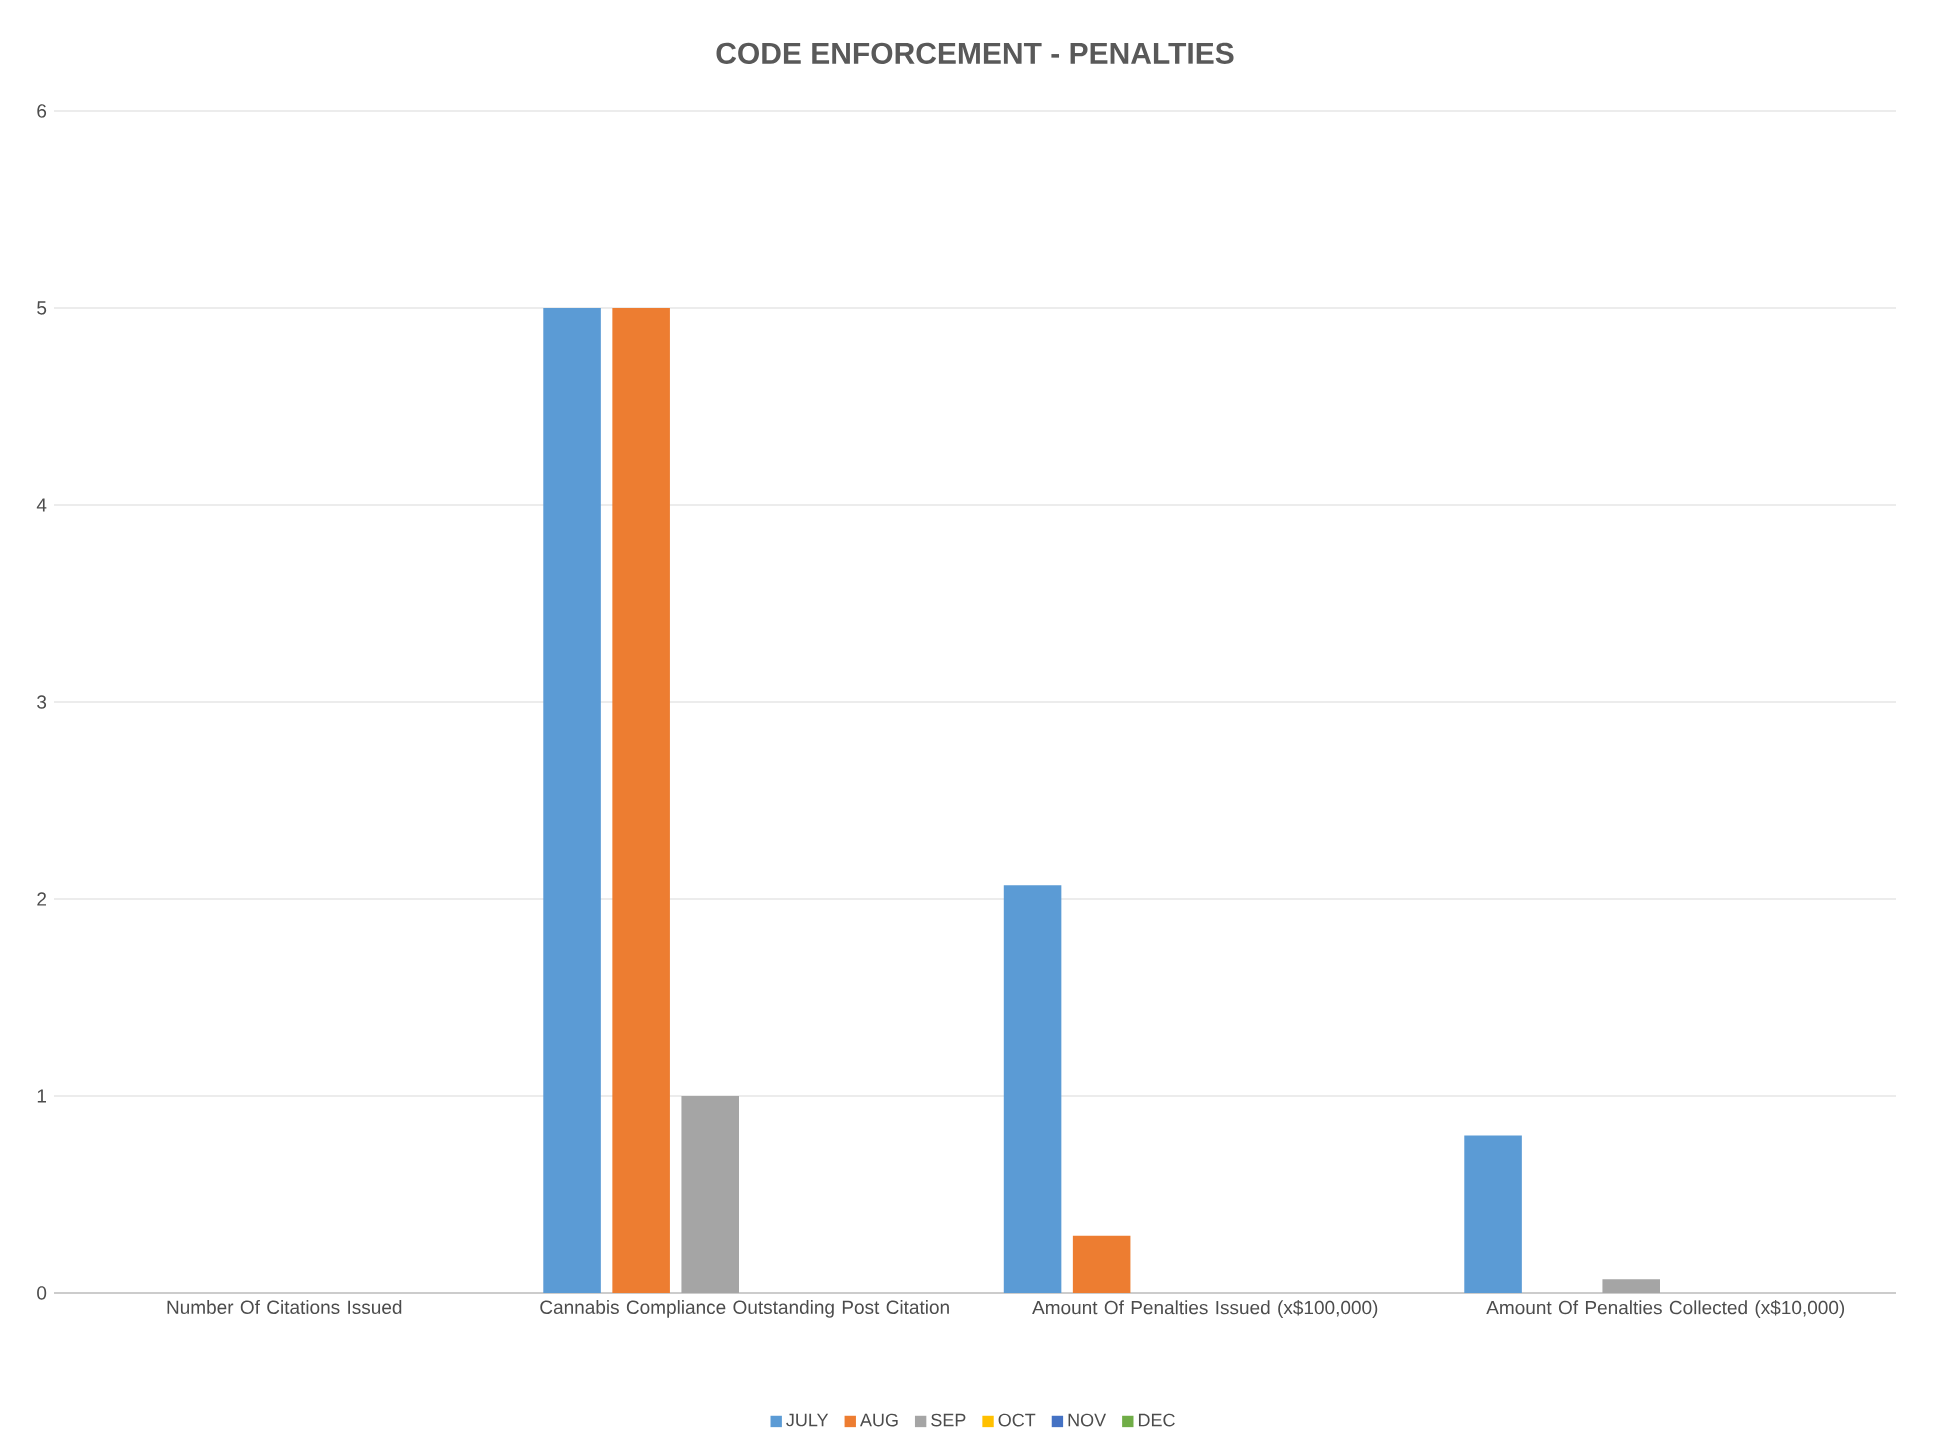 Image resolution: width=1934 pixels, height=1439 pixels. I want to click on legend-label: OCT, so click(1017, 1420).